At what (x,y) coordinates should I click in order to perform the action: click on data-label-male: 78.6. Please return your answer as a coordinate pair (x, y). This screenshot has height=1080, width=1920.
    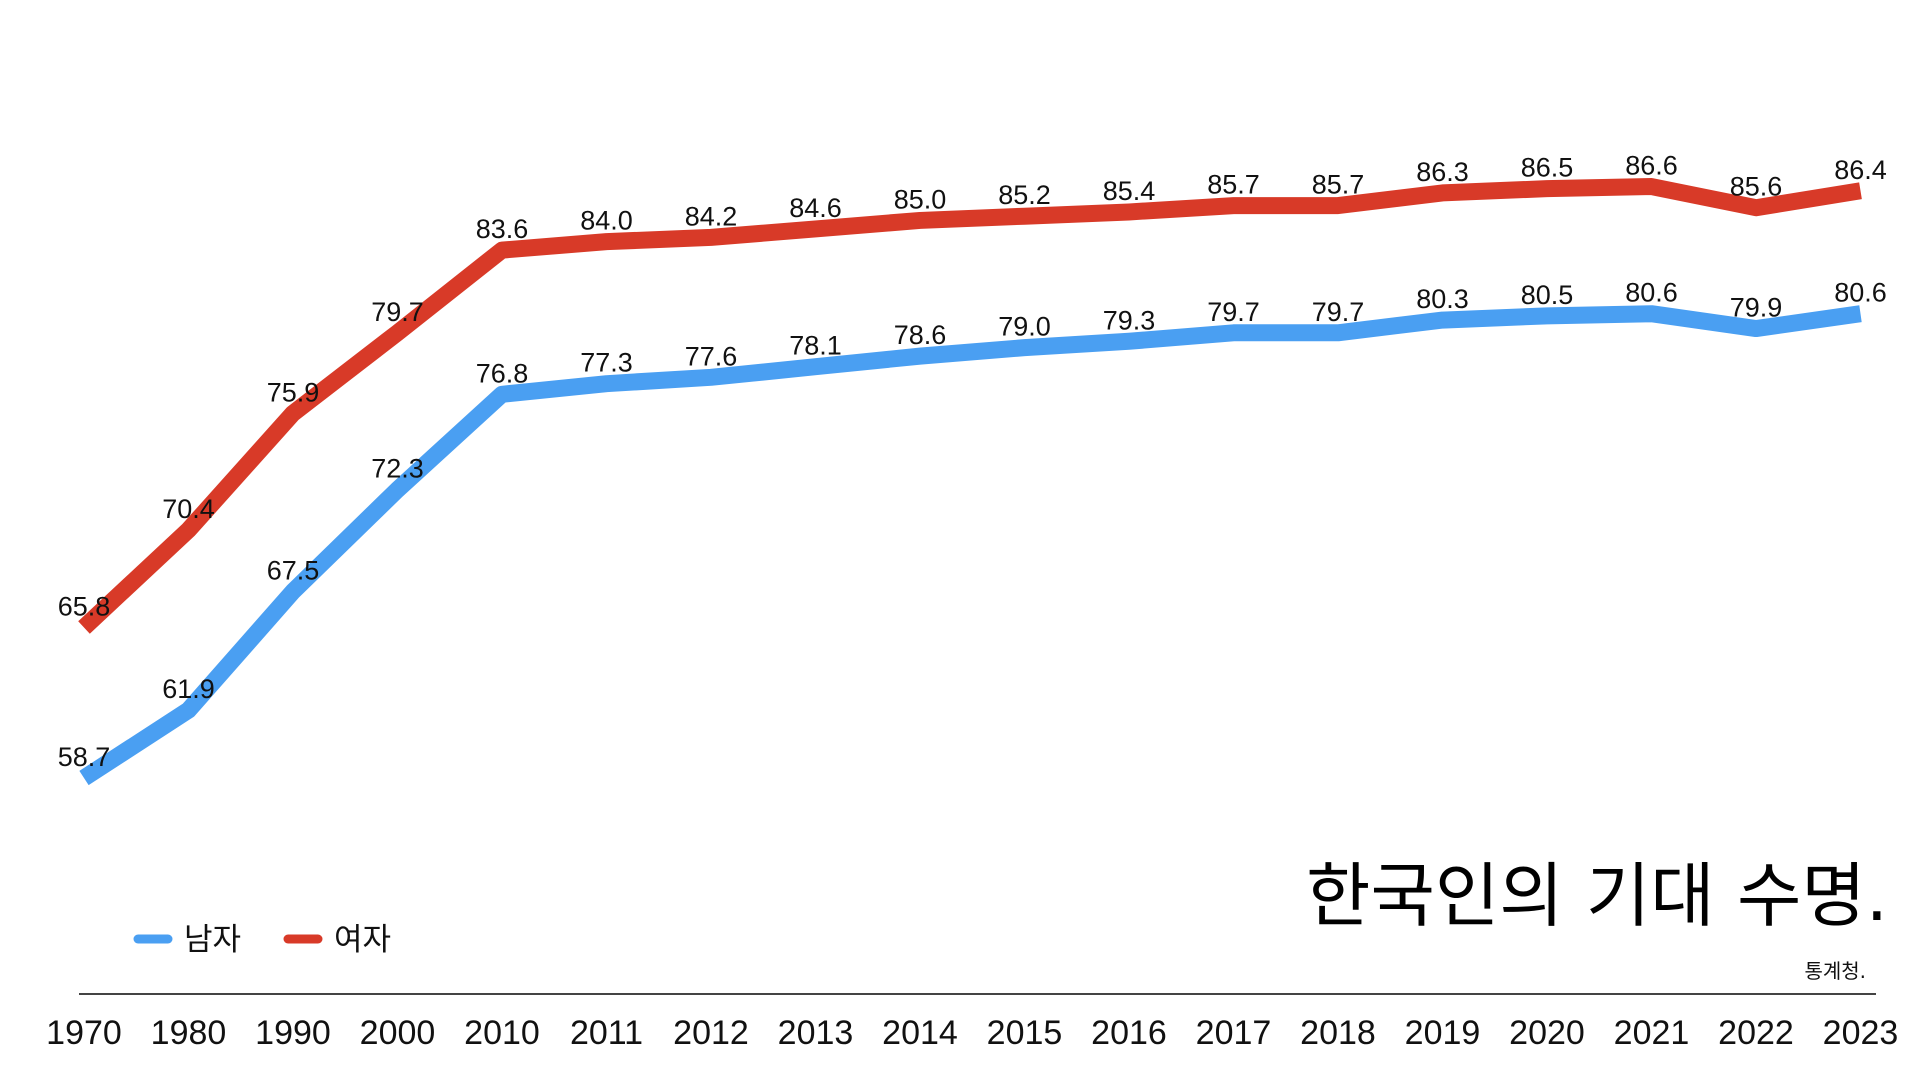
    Looking at the image, I should click on (920, 335).